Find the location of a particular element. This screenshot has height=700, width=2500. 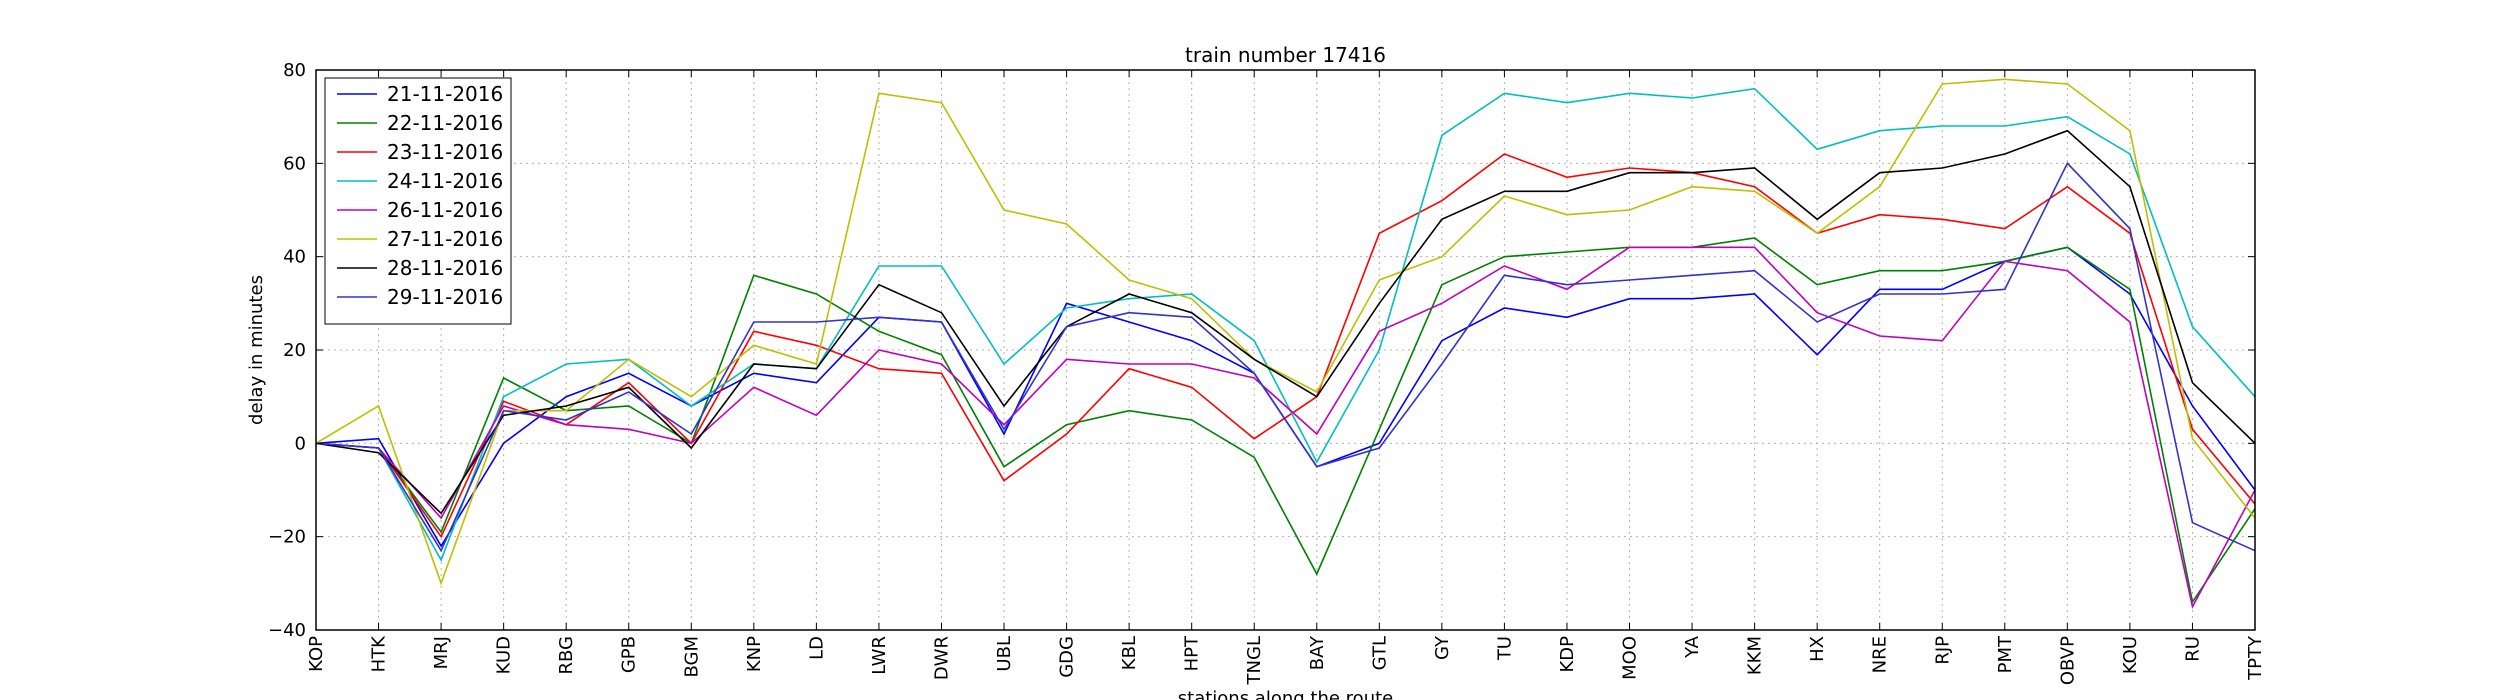

x-tick-label: GY is located at coordinates (1442, 647).